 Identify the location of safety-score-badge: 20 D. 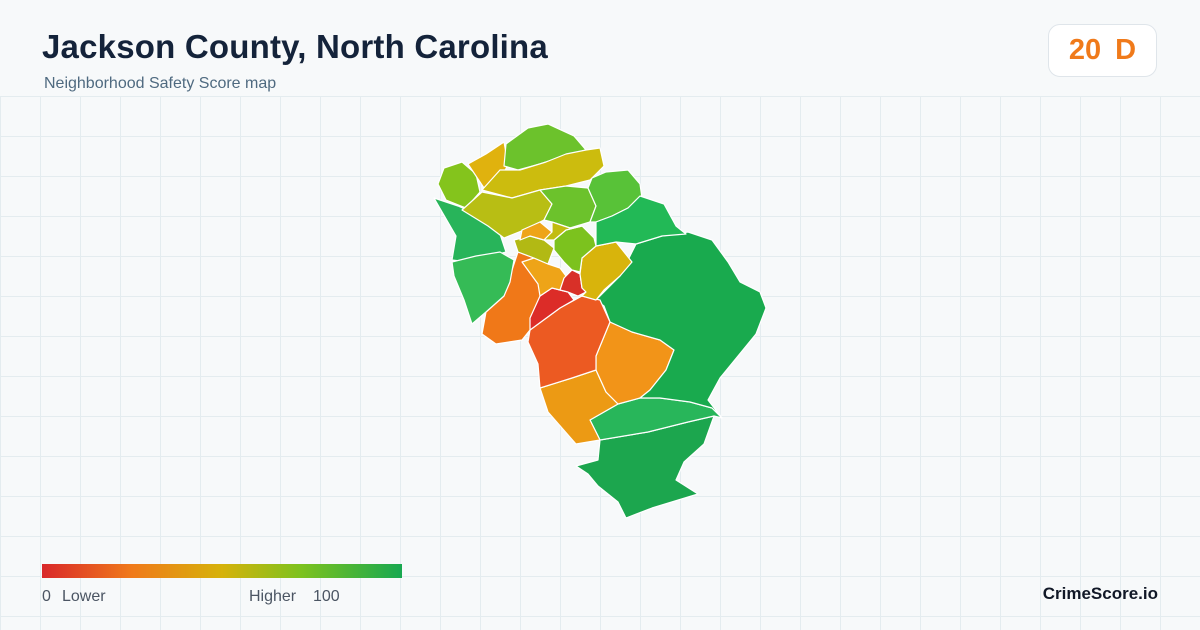
(1102, 50).